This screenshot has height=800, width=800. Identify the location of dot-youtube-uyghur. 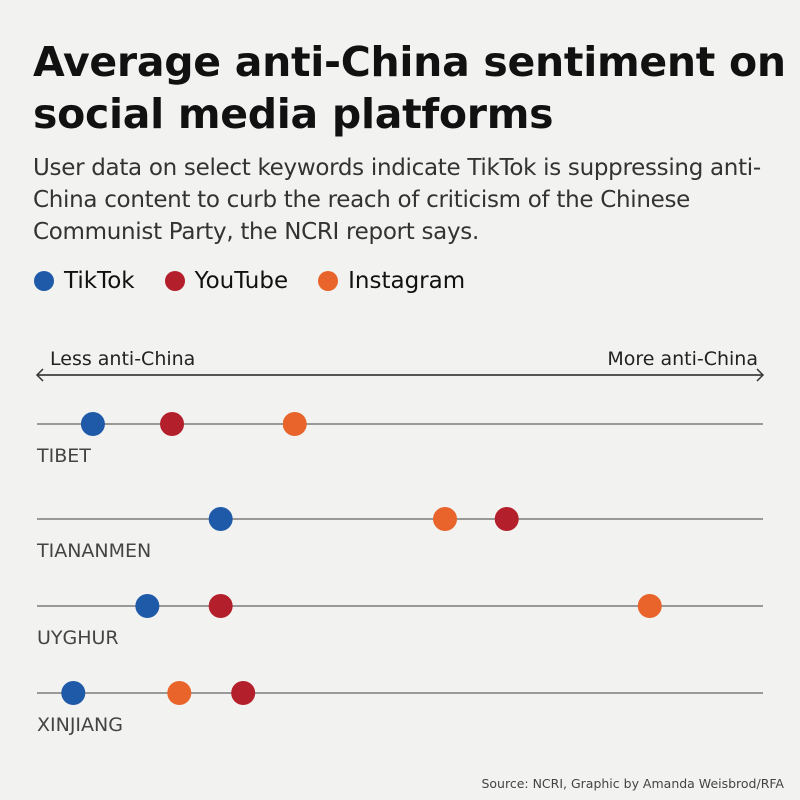
(220, 606).